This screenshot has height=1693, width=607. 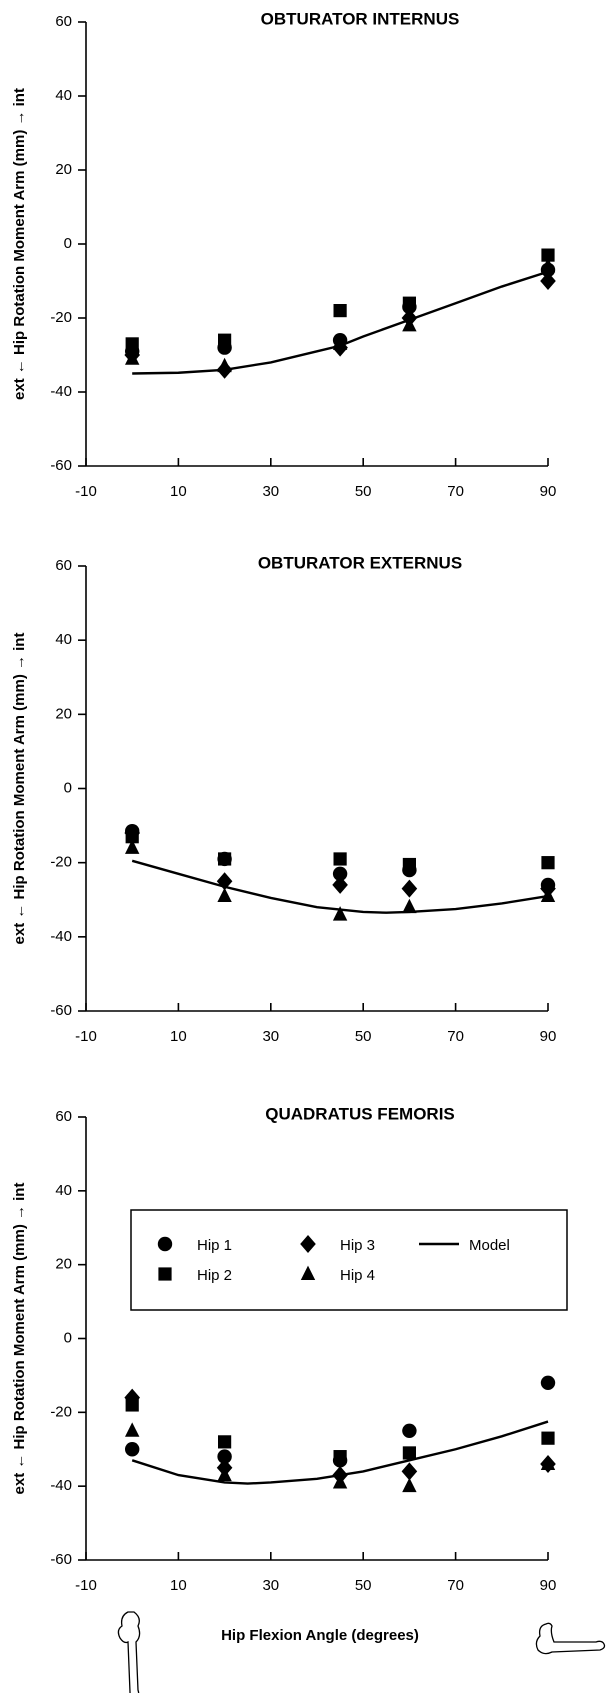 I want to click on legend-label: Hip 3, so click(x=357, y=1245).